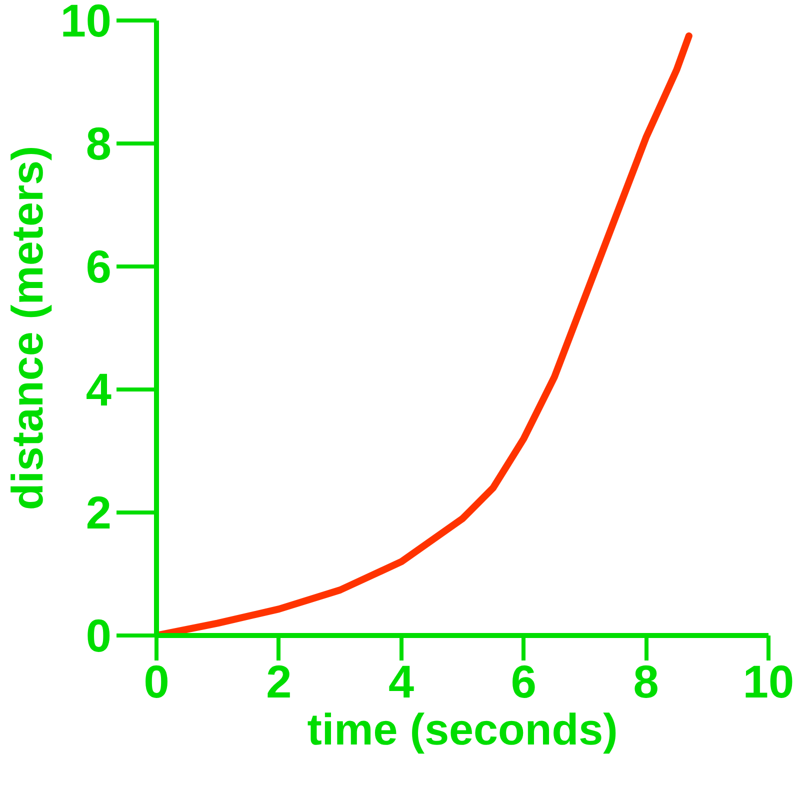 This screenshot has width=803, height=785. Describe the element at coordinates (462, 730) in the screenshot. I see `x-axis-title: time (seconds)` at that location.